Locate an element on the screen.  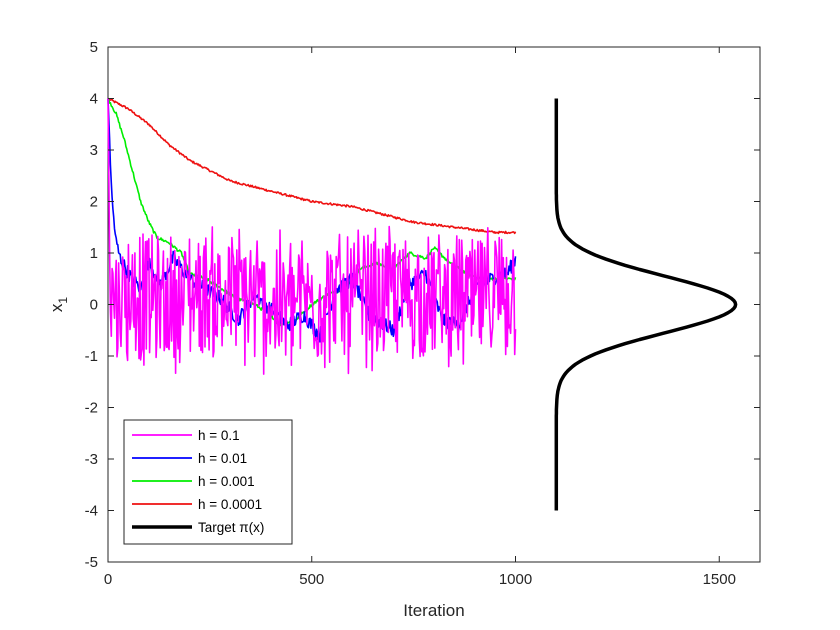
x-tick-label: 1500 is located at coordinates (719, 579).